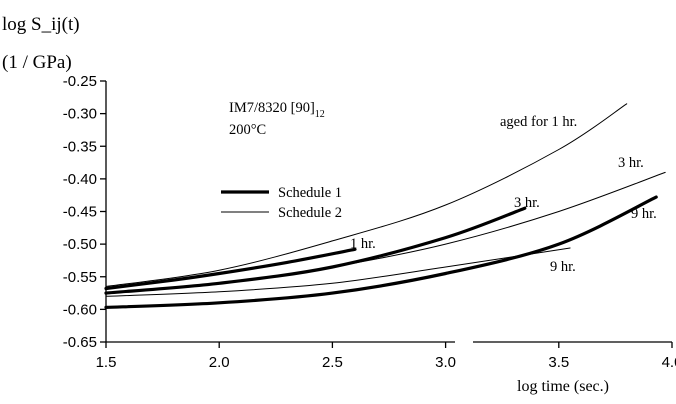 This screenshot has width=676, height=404. I want to click on legend-label-schedule-2: Schedule 2, so click(310, 213).